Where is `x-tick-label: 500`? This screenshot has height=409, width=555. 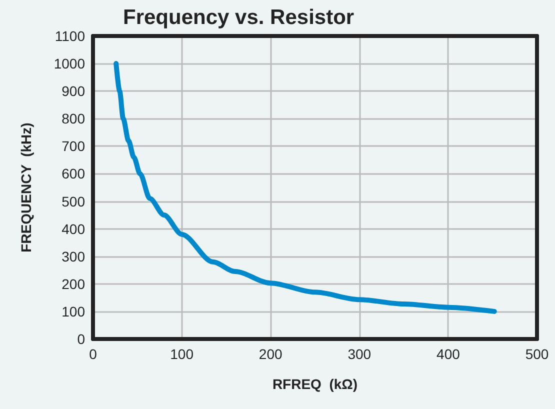
x-tick-label: 500 is located at coordinates (537, 354).